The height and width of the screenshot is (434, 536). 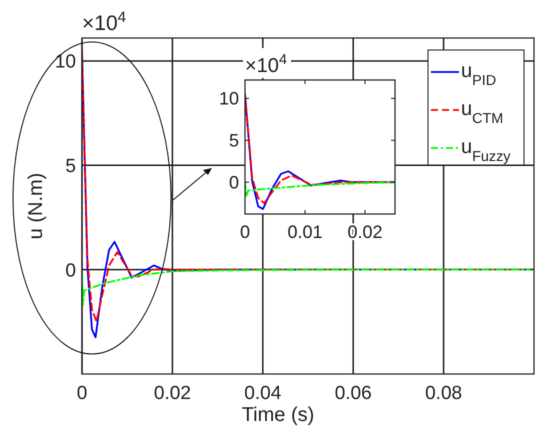 I want to click on x-tick-label: 0.02, so click(x=172, y=393).